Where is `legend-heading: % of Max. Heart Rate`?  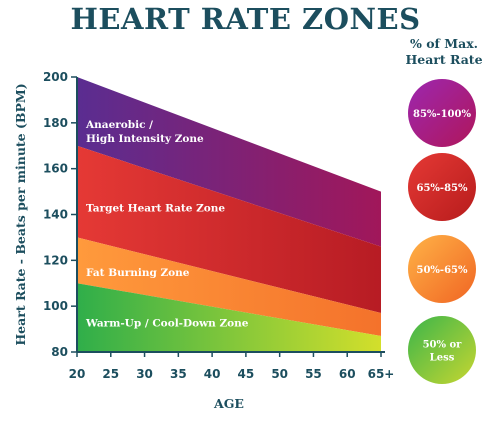 legend-heading: % of Max. Heart Rate is located at coordinates (442, 52).